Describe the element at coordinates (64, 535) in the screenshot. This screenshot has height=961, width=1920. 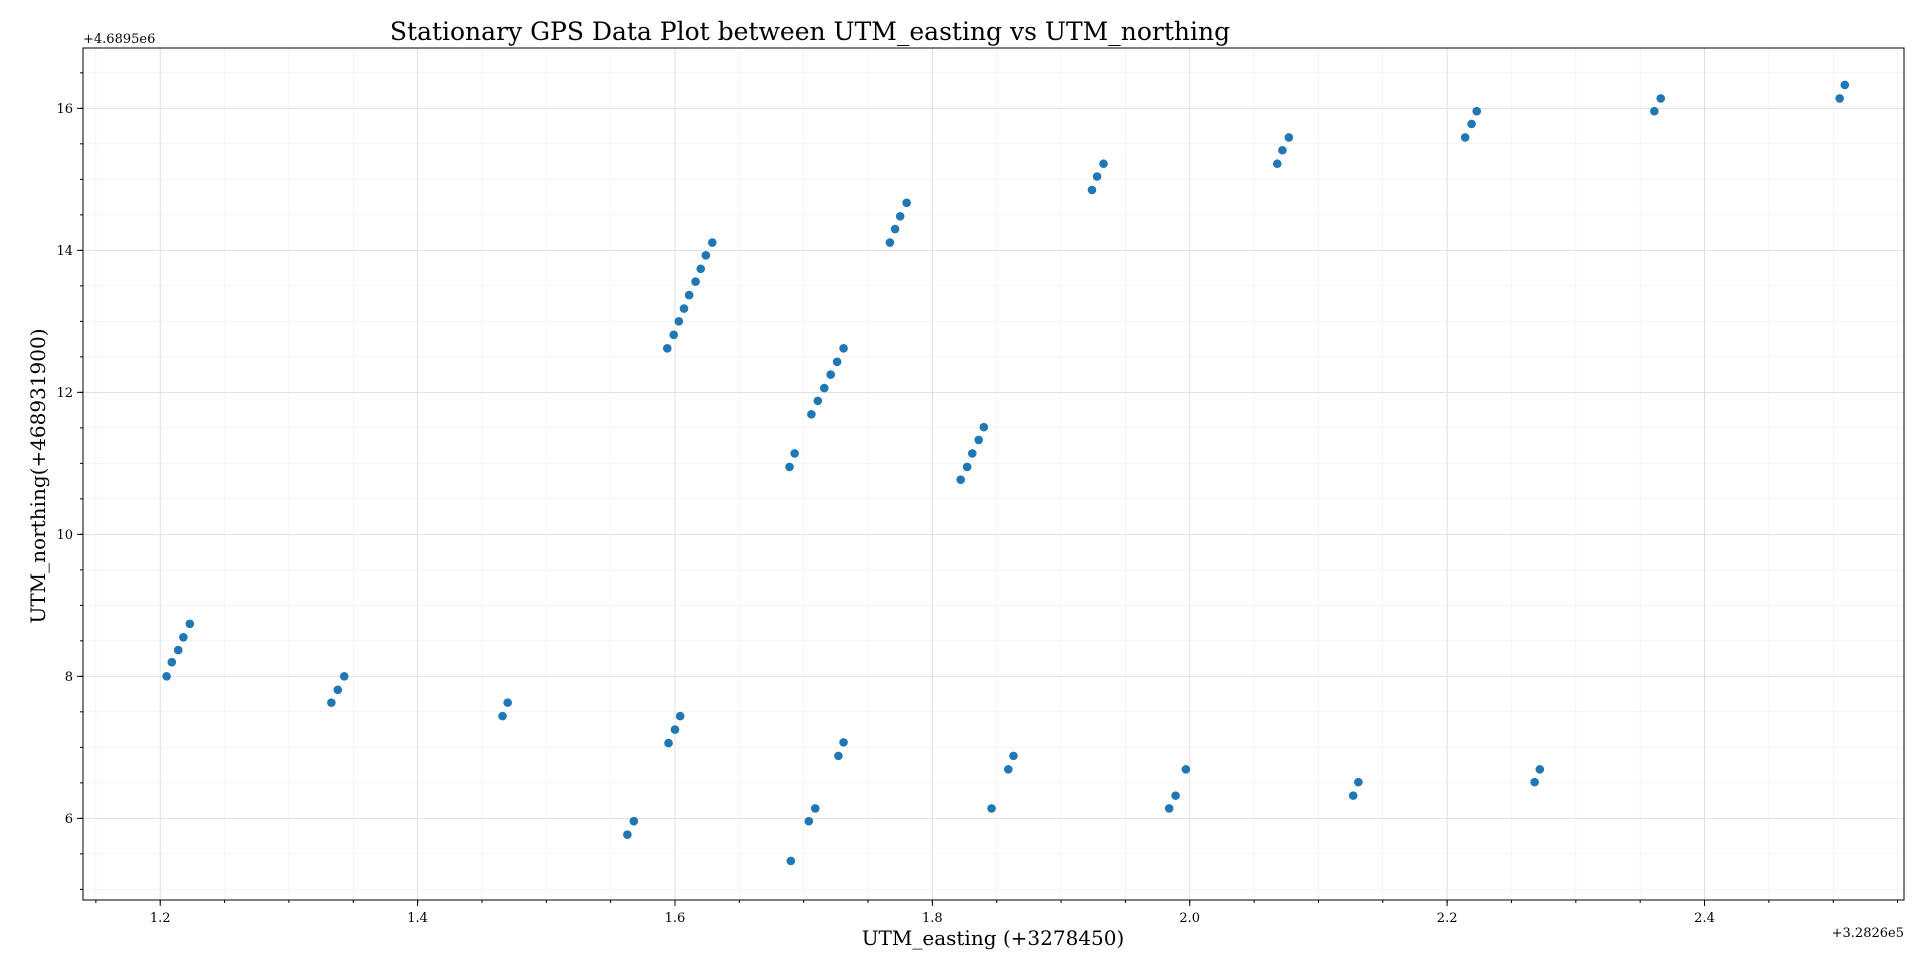
I see `y-tick-label: 10` at that location.